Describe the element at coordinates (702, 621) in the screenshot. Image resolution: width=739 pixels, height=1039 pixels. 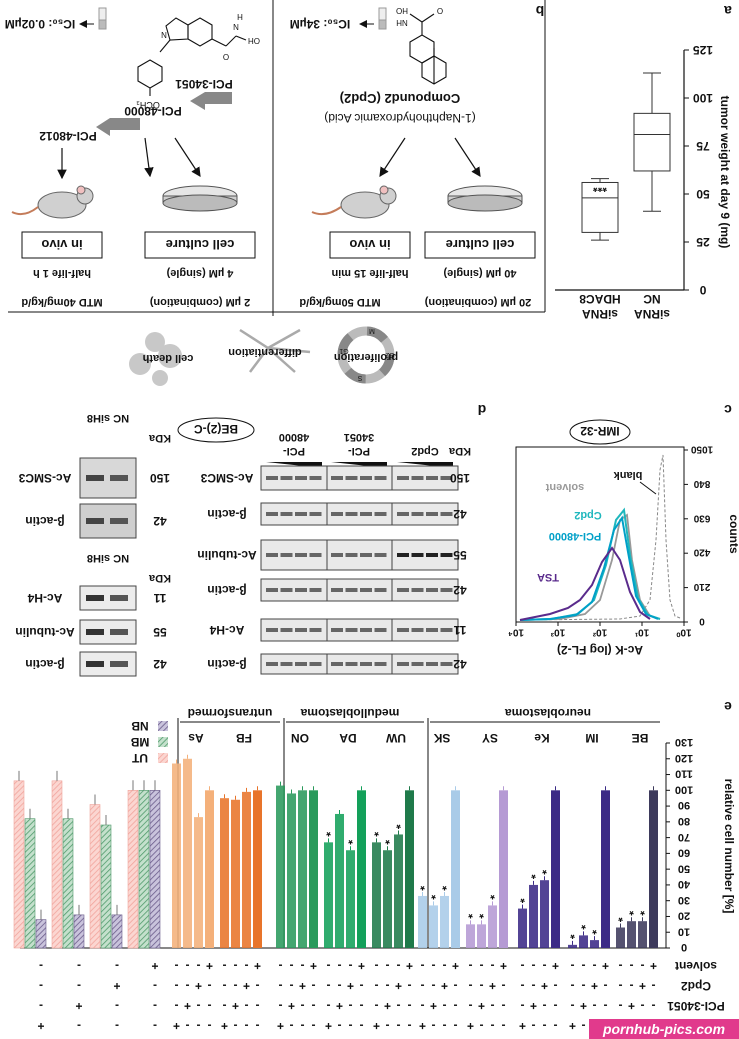
I see `c-y-tick-label: 0` at that location.